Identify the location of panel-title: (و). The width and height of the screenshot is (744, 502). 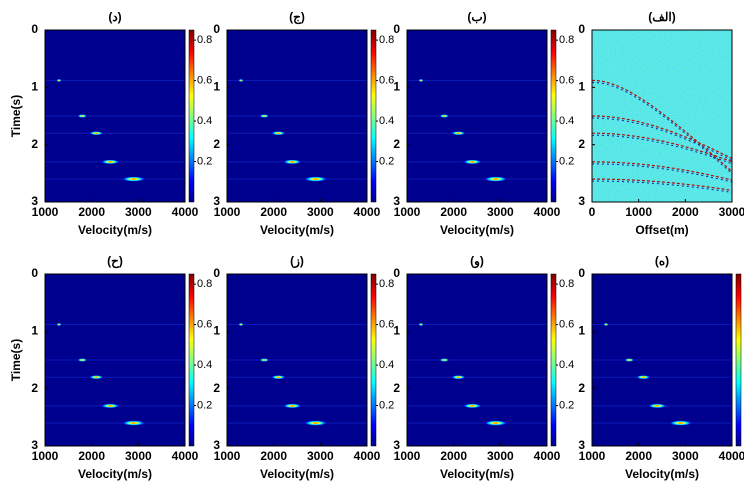
(477, 261).